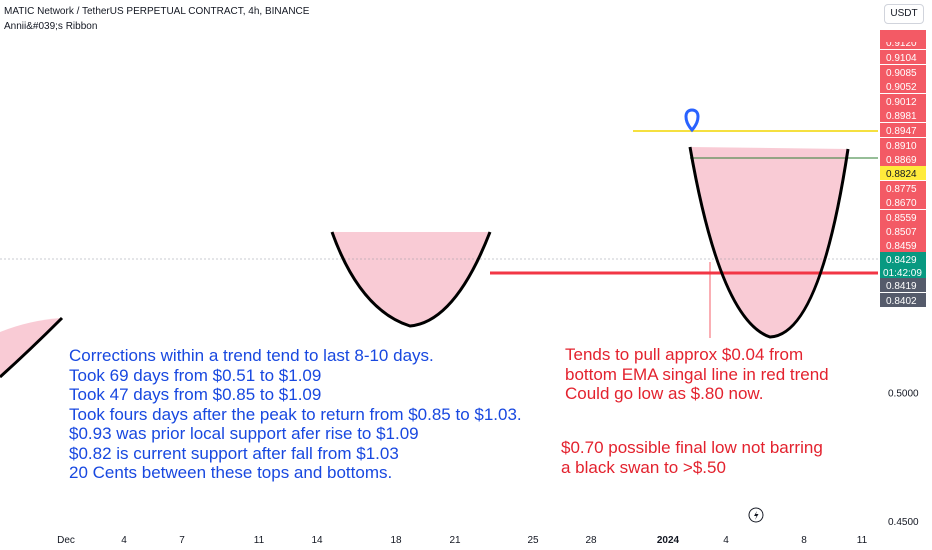 The width and height of the screenshot is (932, 550). What do you see at coordinates (231, 472) in the screenshot?
I see `blue-annotation-line: 20 Cents between these tops and bottoms.` at bounding box center [231, 472].